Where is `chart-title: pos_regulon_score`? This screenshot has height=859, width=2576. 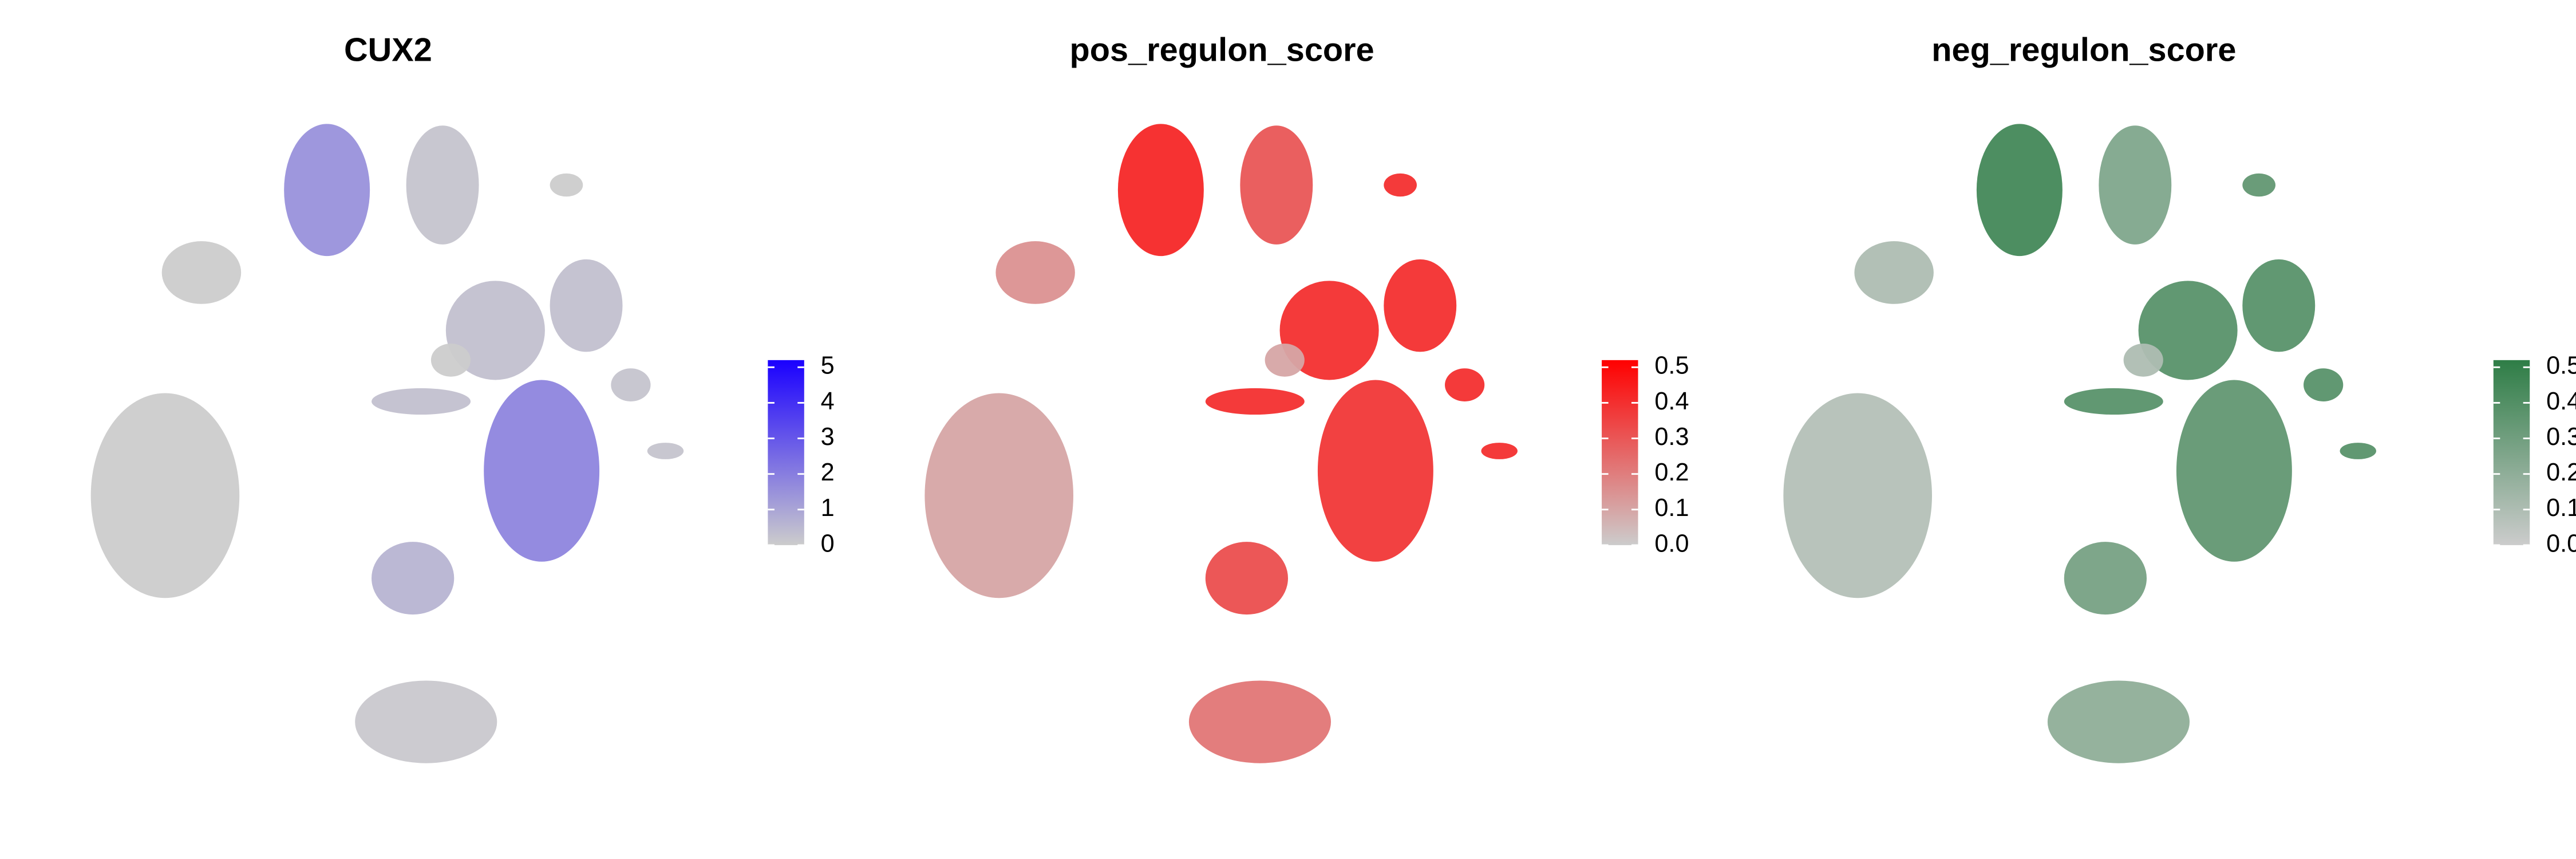 chart-title: pos_regulon_score is located at coordinates (1222, 50).